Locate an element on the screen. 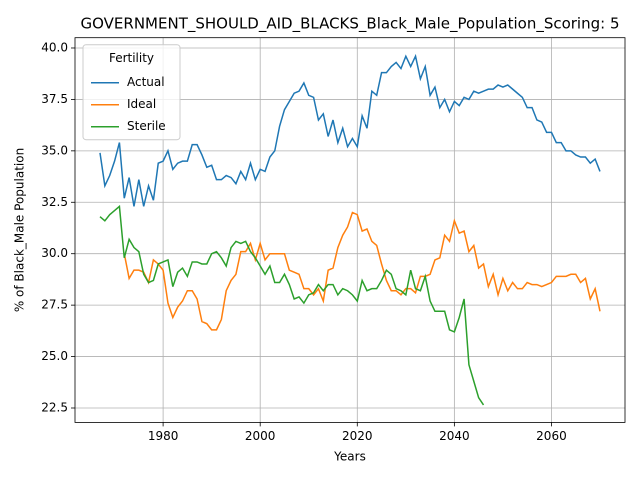 The image size is (640, 480). x-tick-label: 2000 is located at coordinates (260, 436).